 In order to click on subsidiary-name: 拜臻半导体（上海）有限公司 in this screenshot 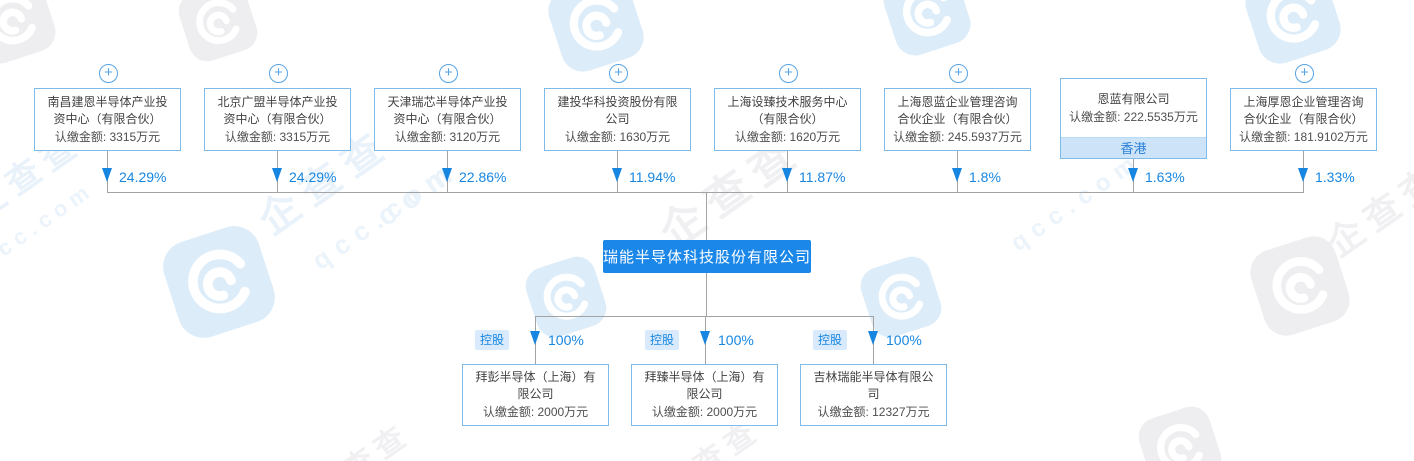, I will do `click(704, 385)`.